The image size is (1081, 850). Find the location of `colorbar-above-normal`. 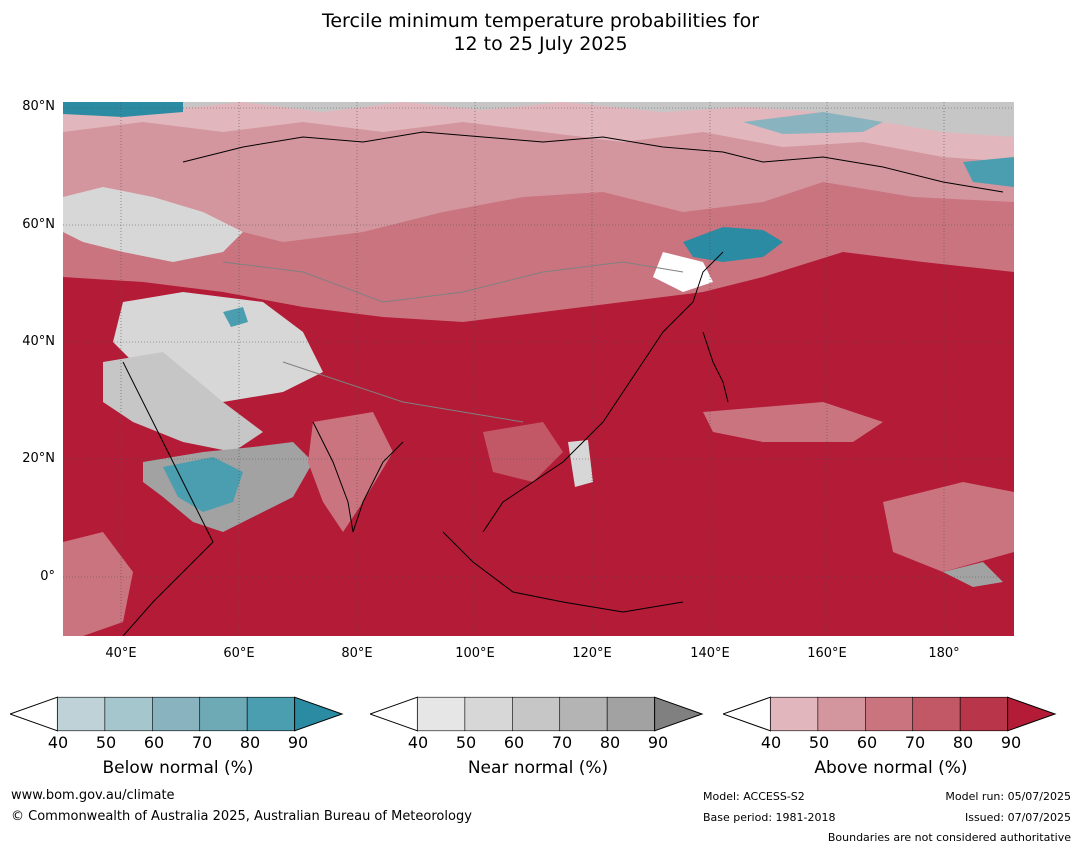

colorbar-above-normal is located at coordinates (890, 714).